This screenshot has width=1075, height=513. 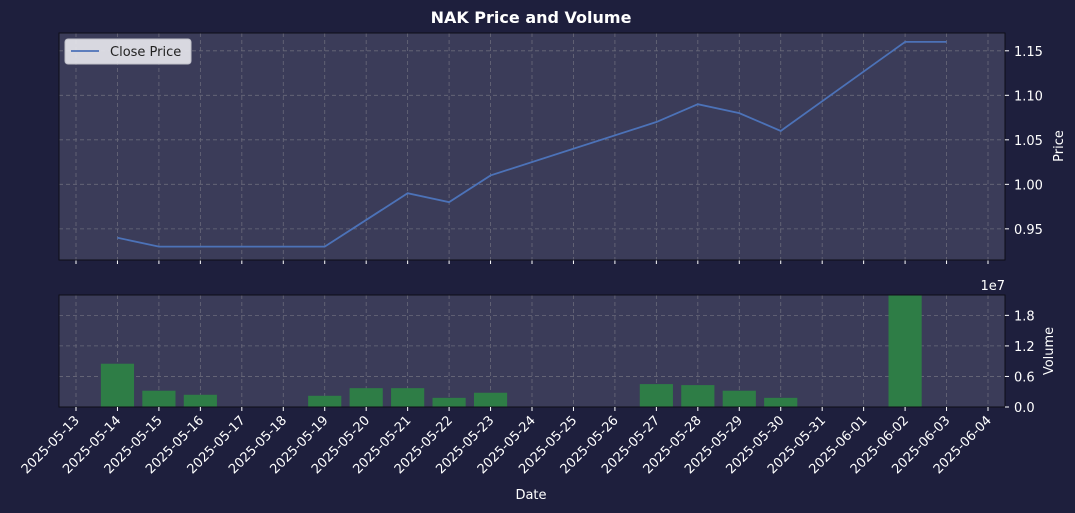 I want to click on price-y-tick-label: 1.10, so click(x=1028, y=96).